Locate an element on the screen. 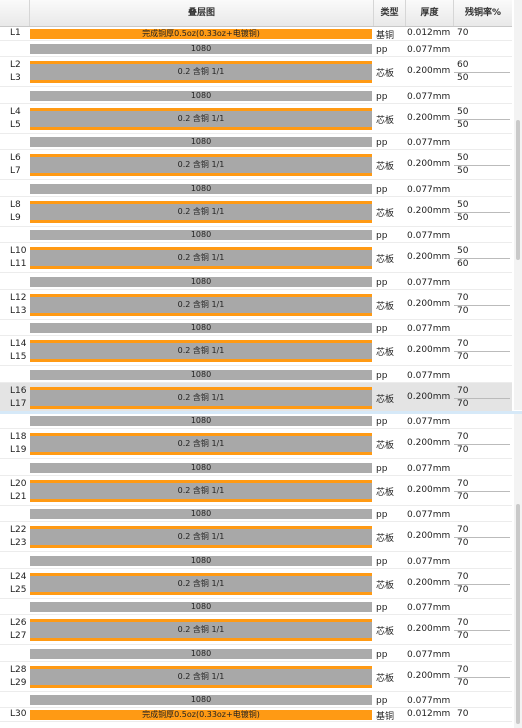 The height and width of the screenshot is (728, 522). pane-splitter is located at coordinates (261, 412).